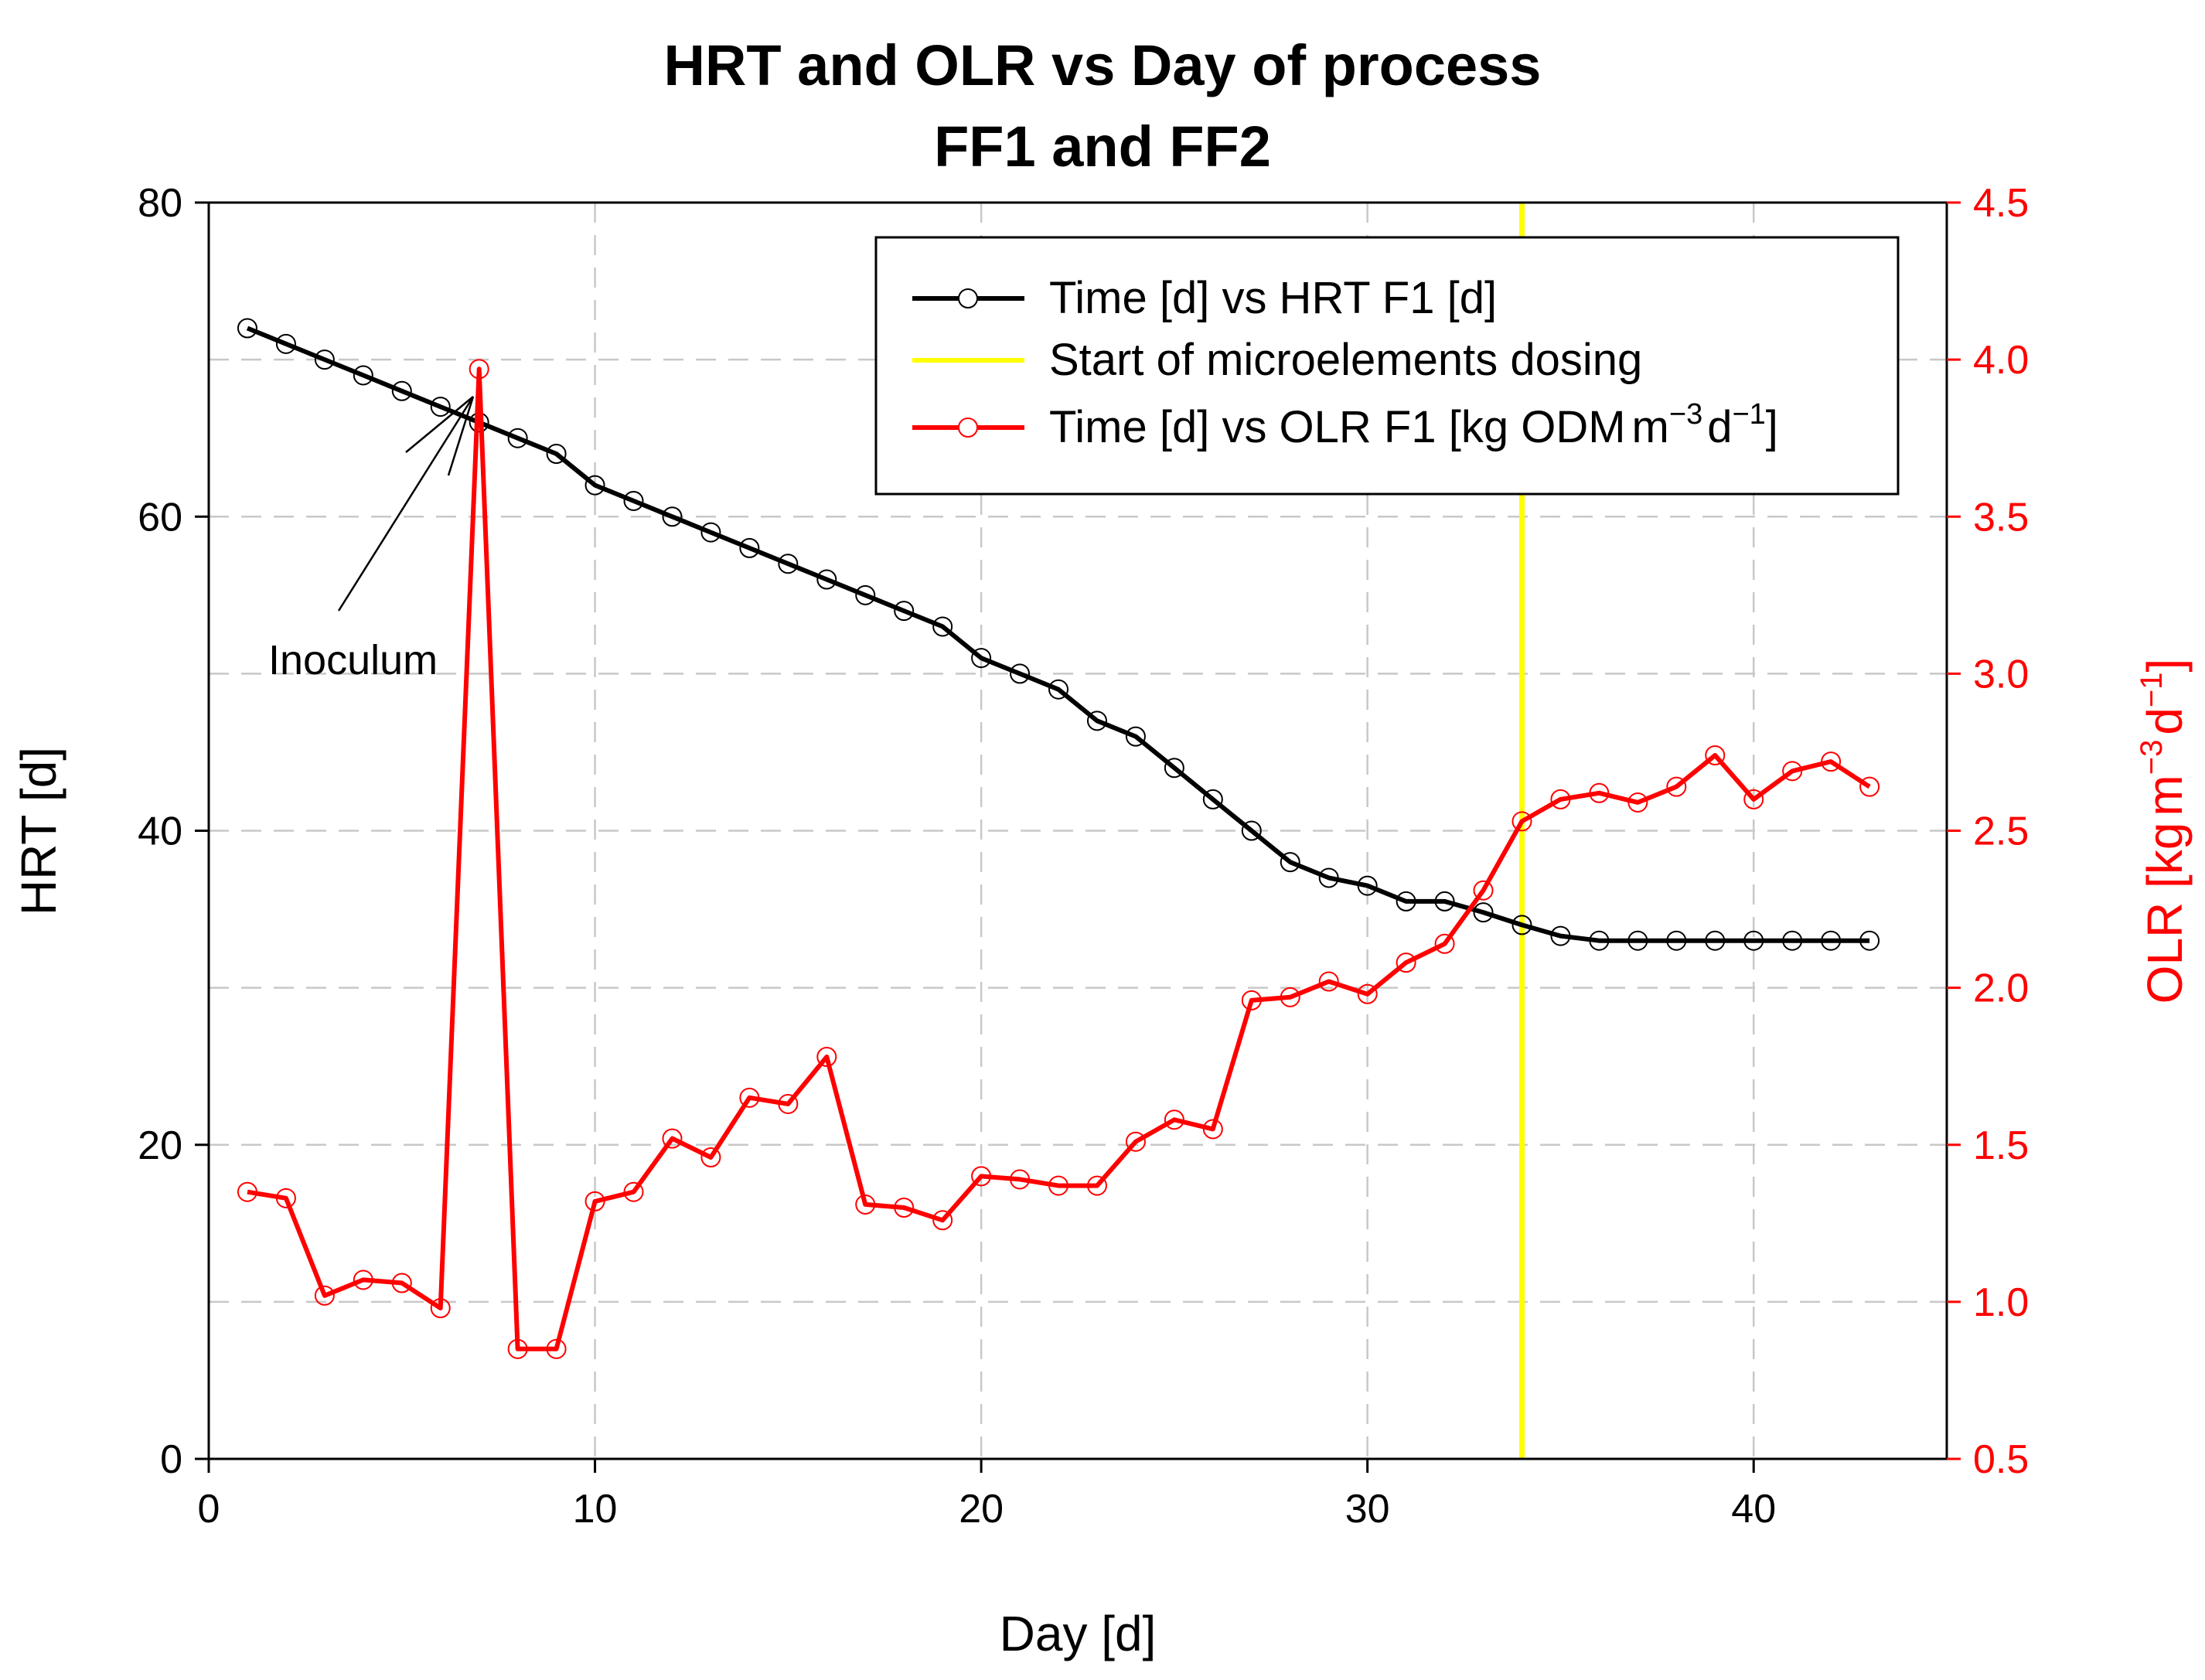  Describe the element at coordinates (2001, 1459) in the screenshot. I see `y2-tick-label: 0.5` at that location.